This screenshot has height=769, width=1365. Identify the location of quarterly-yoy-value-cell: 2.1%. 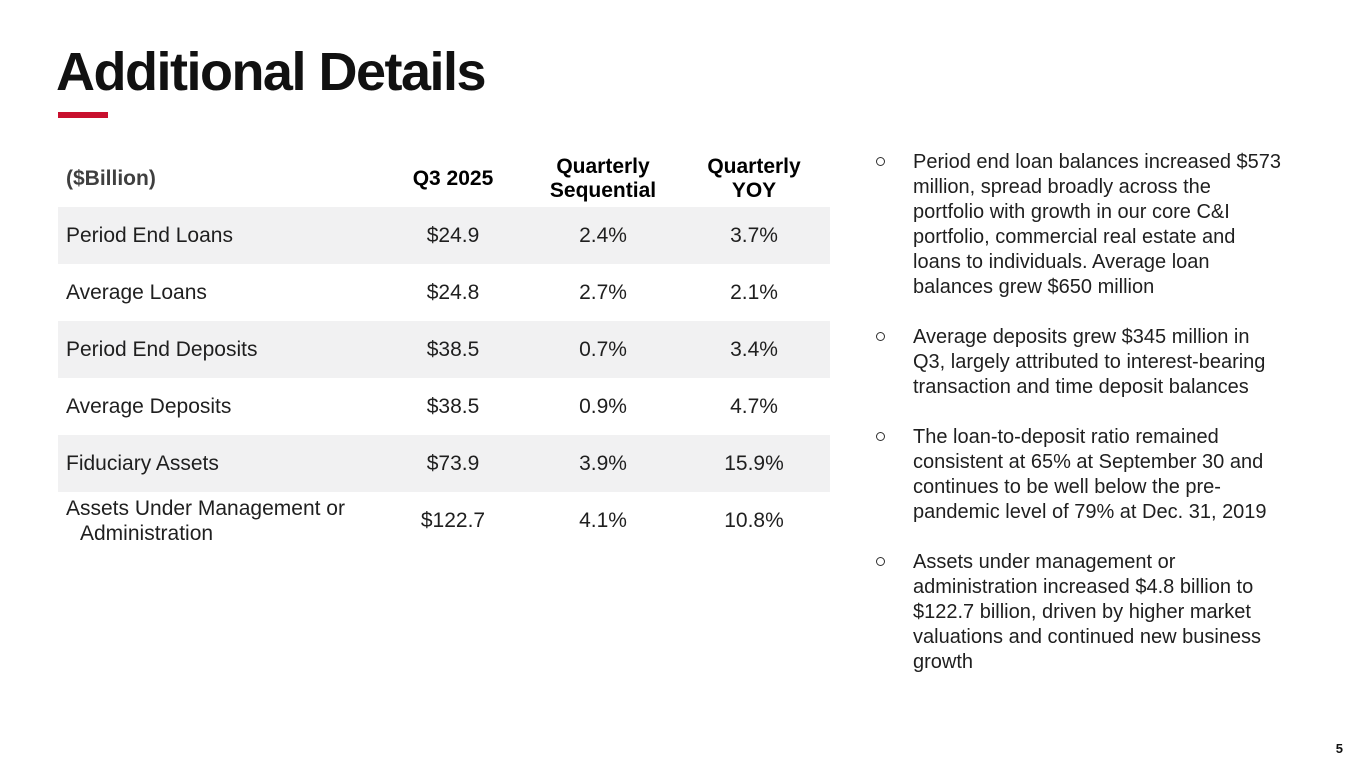
(754, 292).